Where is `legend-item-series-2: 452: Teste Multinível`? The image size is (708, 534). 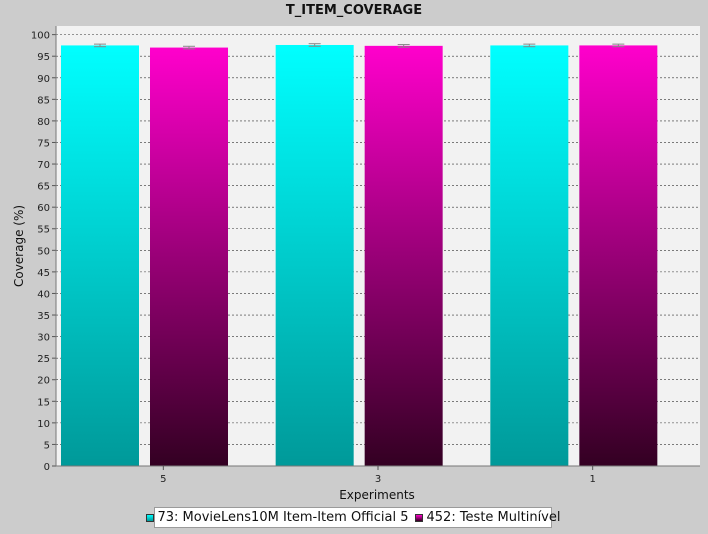
legend-item-series-2: 452: Teste Multinível is located at coordinates (487, 517).